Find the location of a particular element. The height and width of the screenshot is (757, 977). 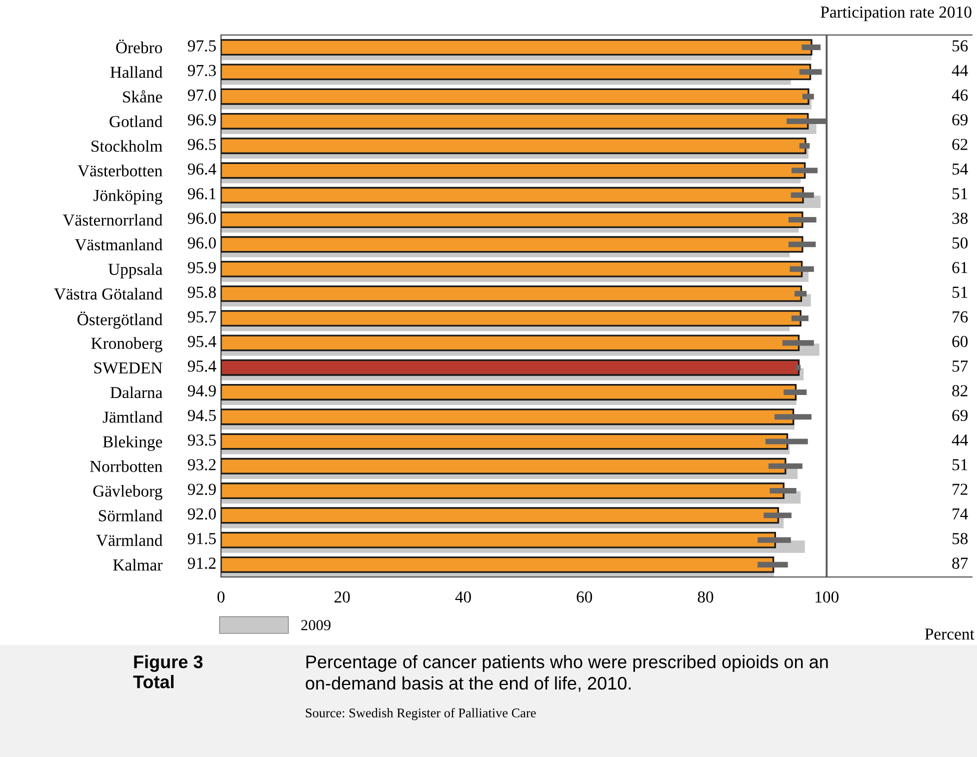

y-tick-label: Gotland is located at coordinates (136, 121).